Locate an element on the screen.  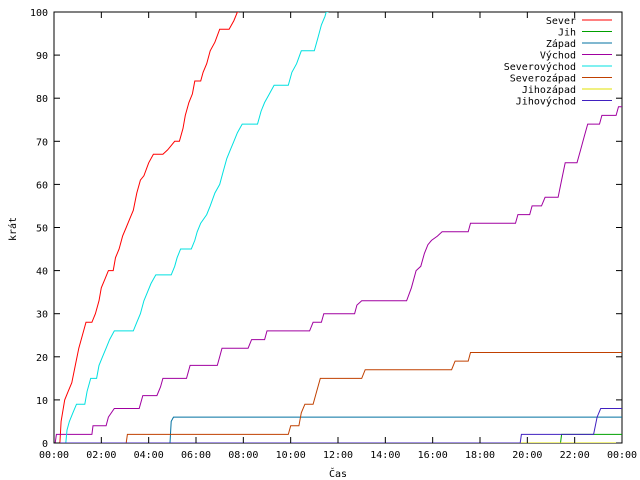
x-tick-label: 16:00 is located at coordinates (433, 455).